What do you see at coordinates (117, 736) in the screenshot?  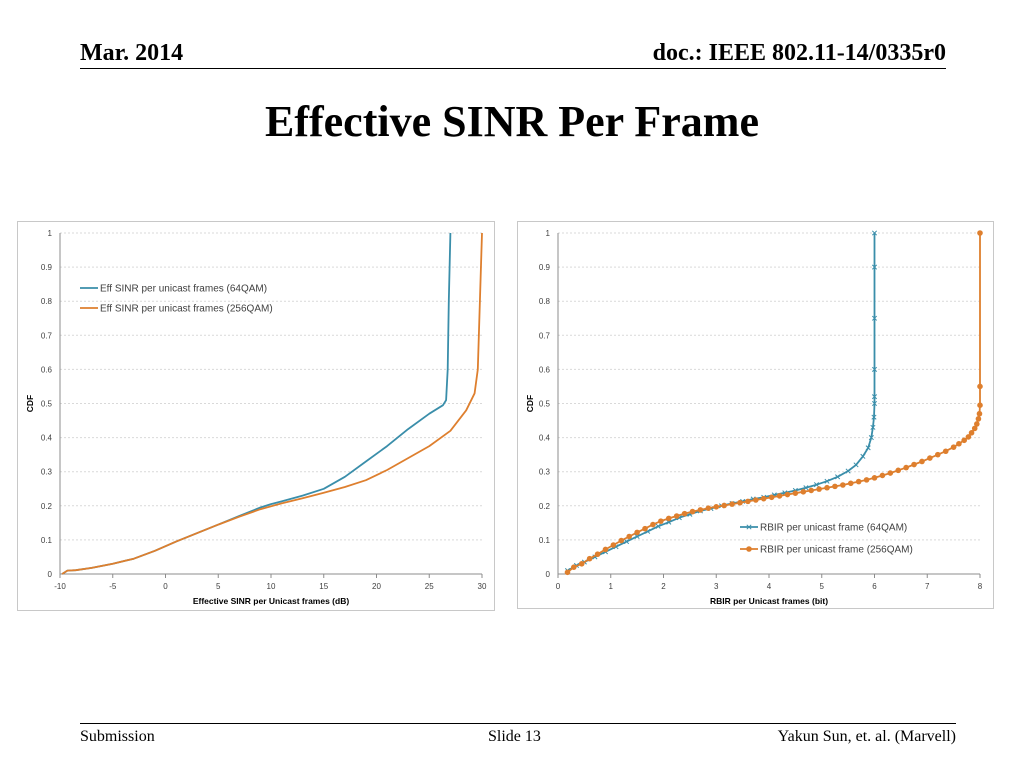 I see `footer-submission: Submission` at bounding box center [117, 736].